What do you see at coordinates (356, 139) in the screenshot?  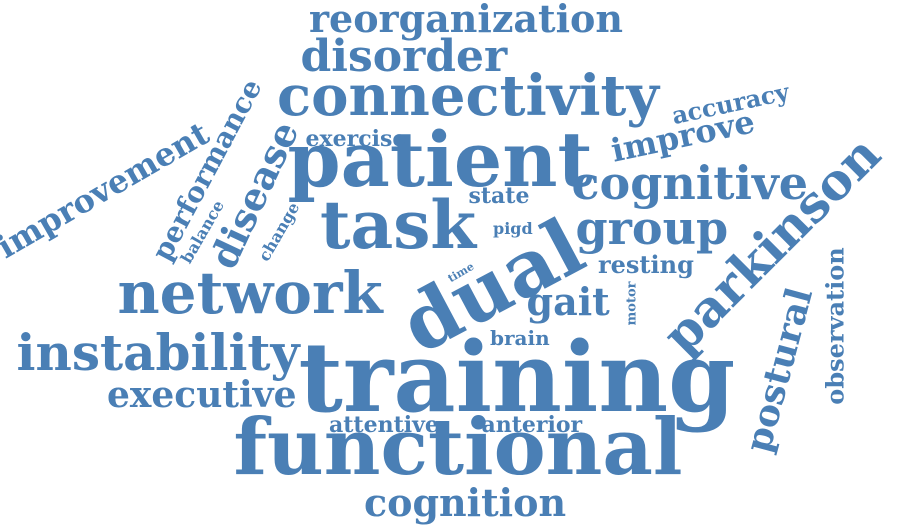 I see `word-exercise: exercise` at bounding box center [356, 139].